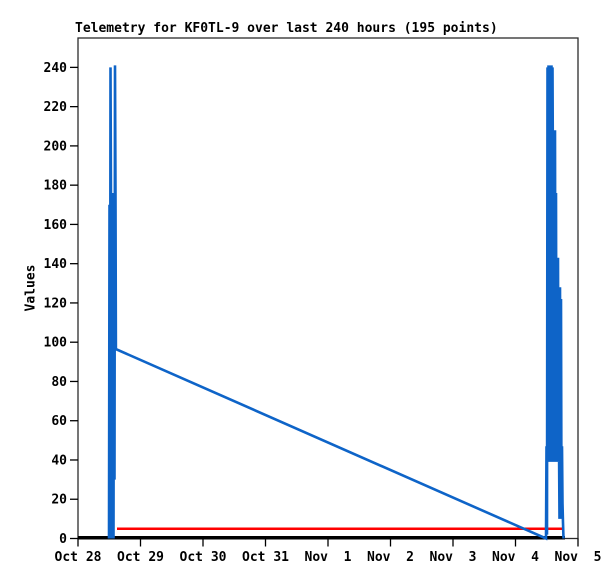 The image size is (615, 579). I want to click on x-tick-label: Oct 28, so click(78, 557).